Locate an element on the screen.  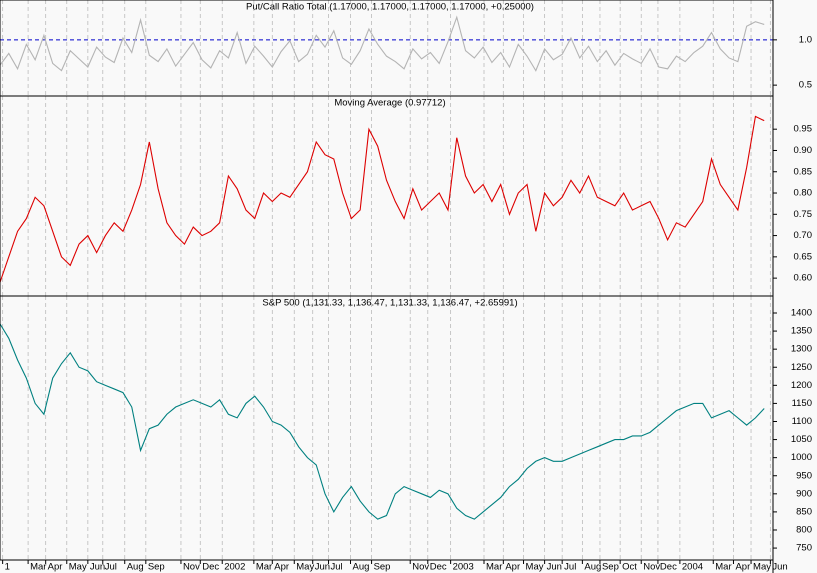
y-tick-label: 850 is located at coordinates (804, 511).